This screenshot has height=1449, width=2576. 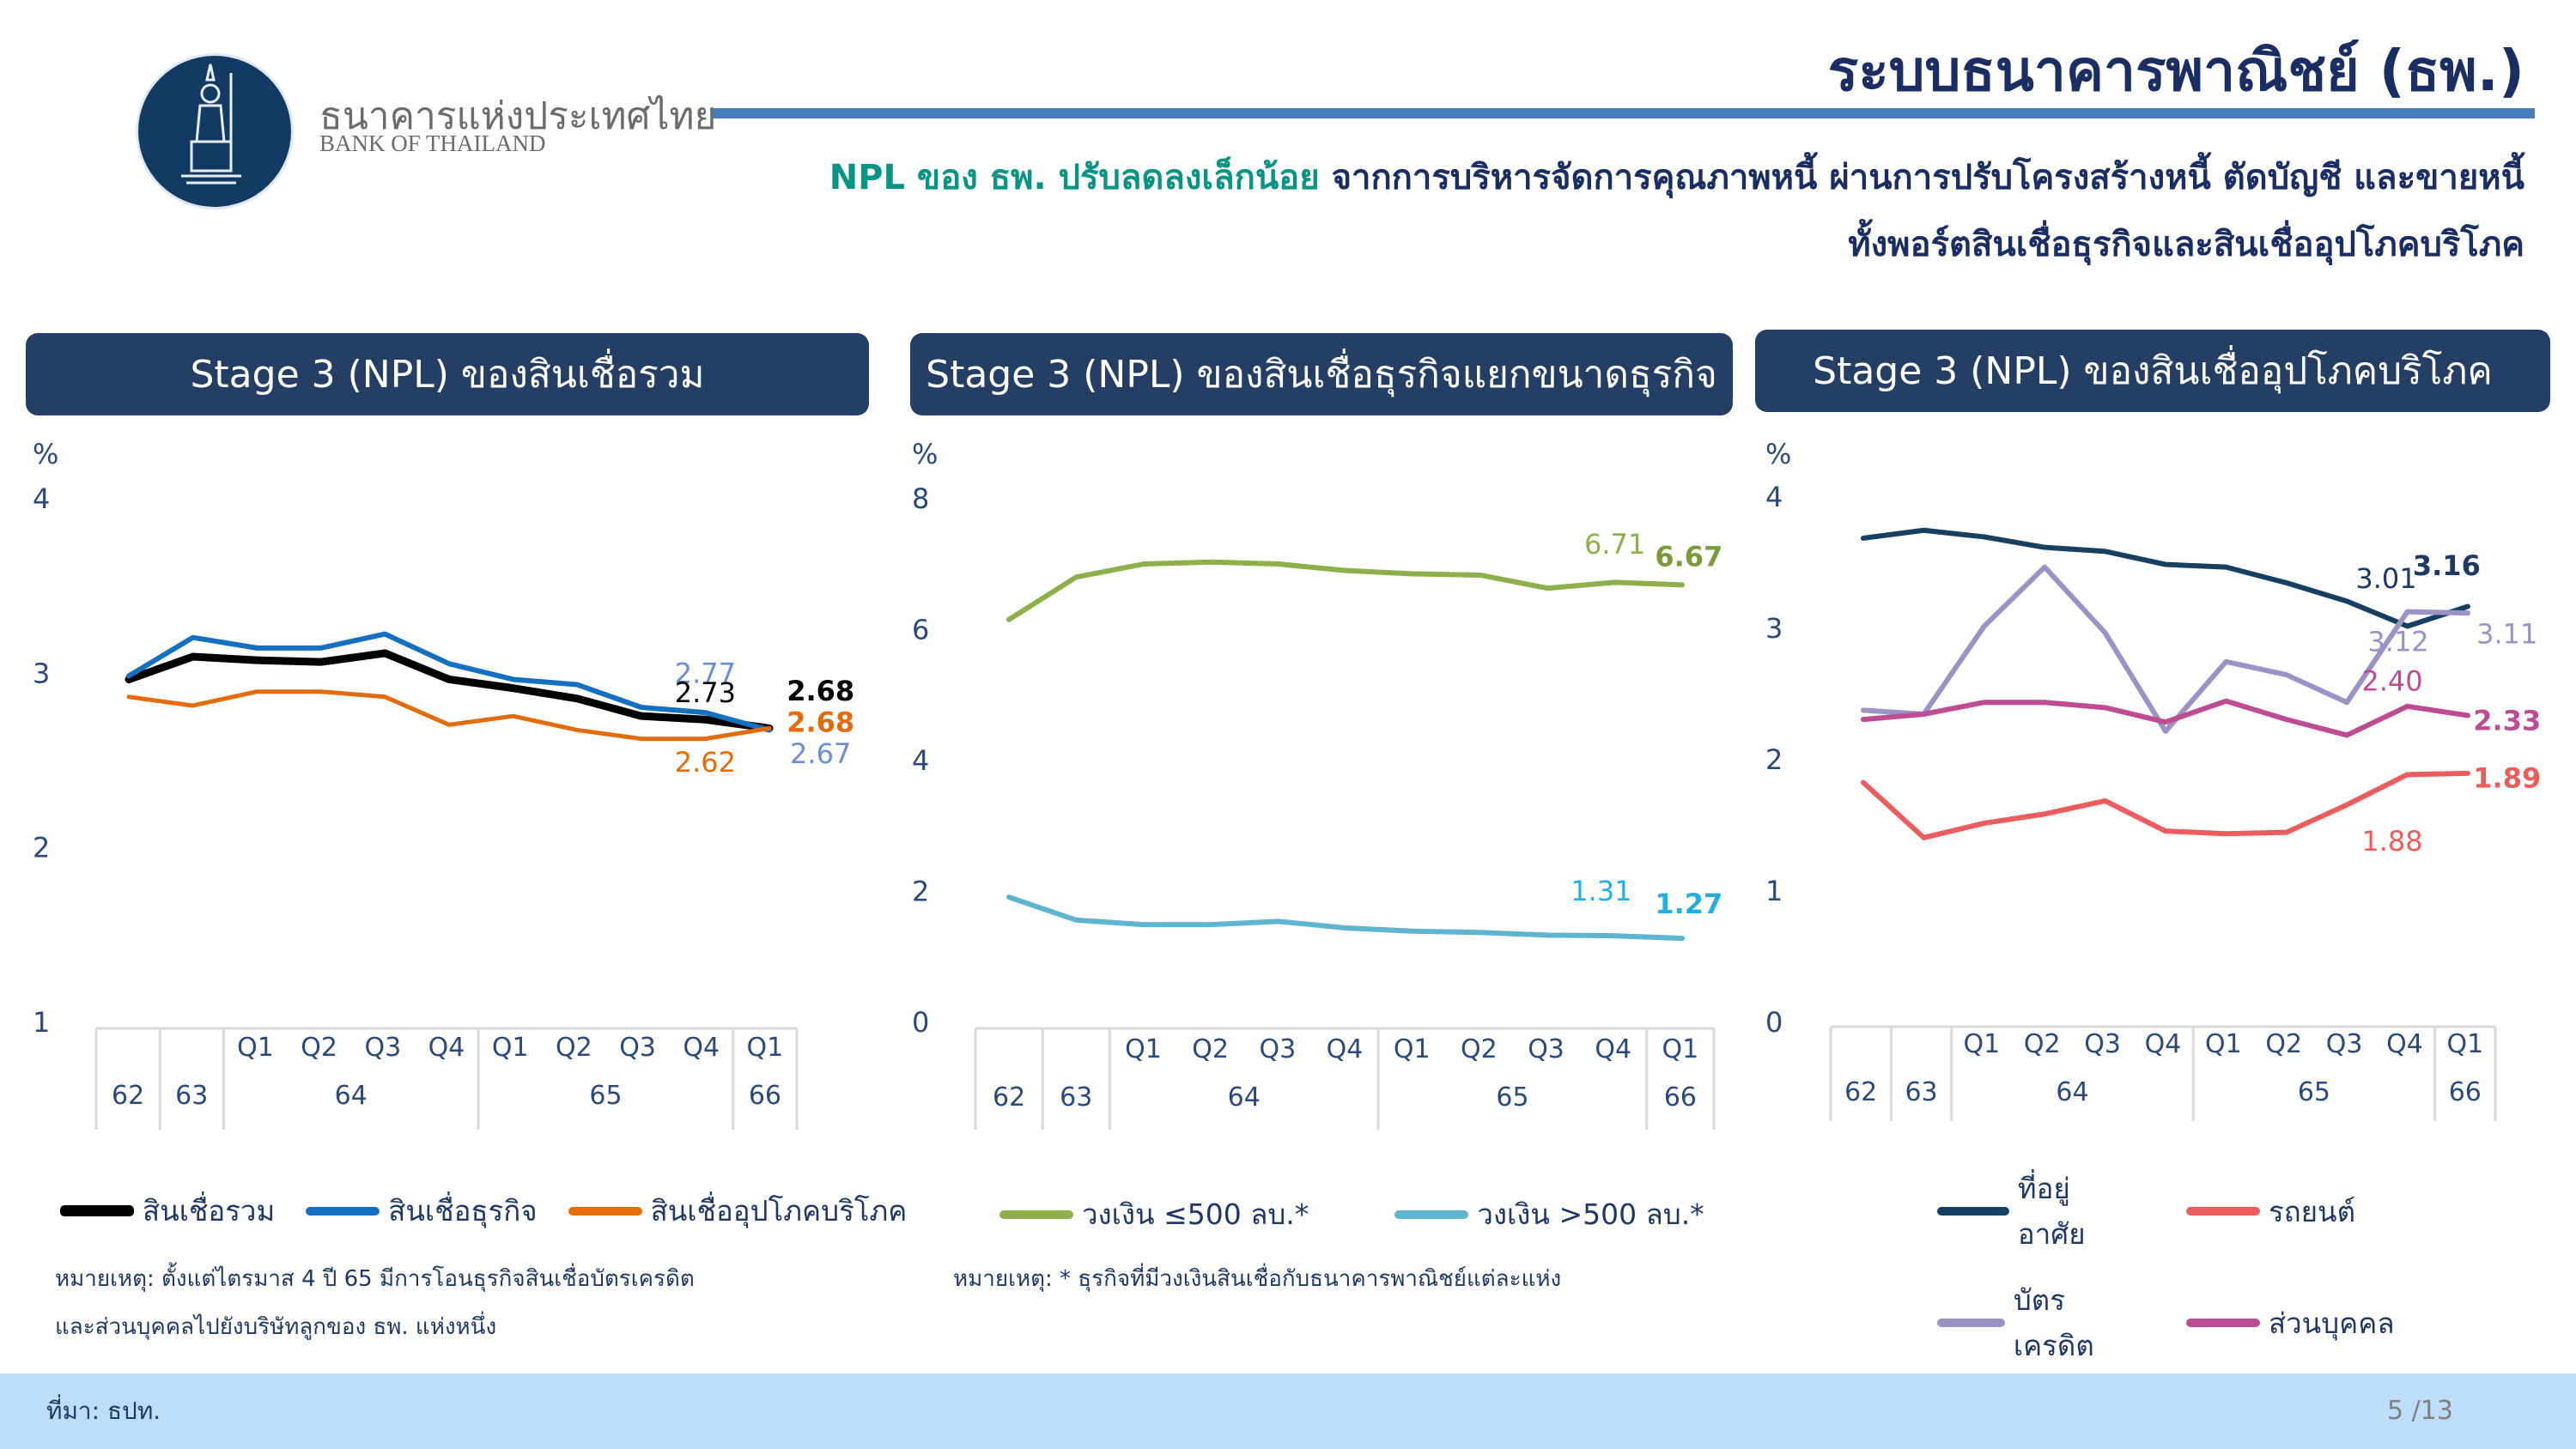 I want to click on data-label: 1.31, so click(x=1601, y=891).